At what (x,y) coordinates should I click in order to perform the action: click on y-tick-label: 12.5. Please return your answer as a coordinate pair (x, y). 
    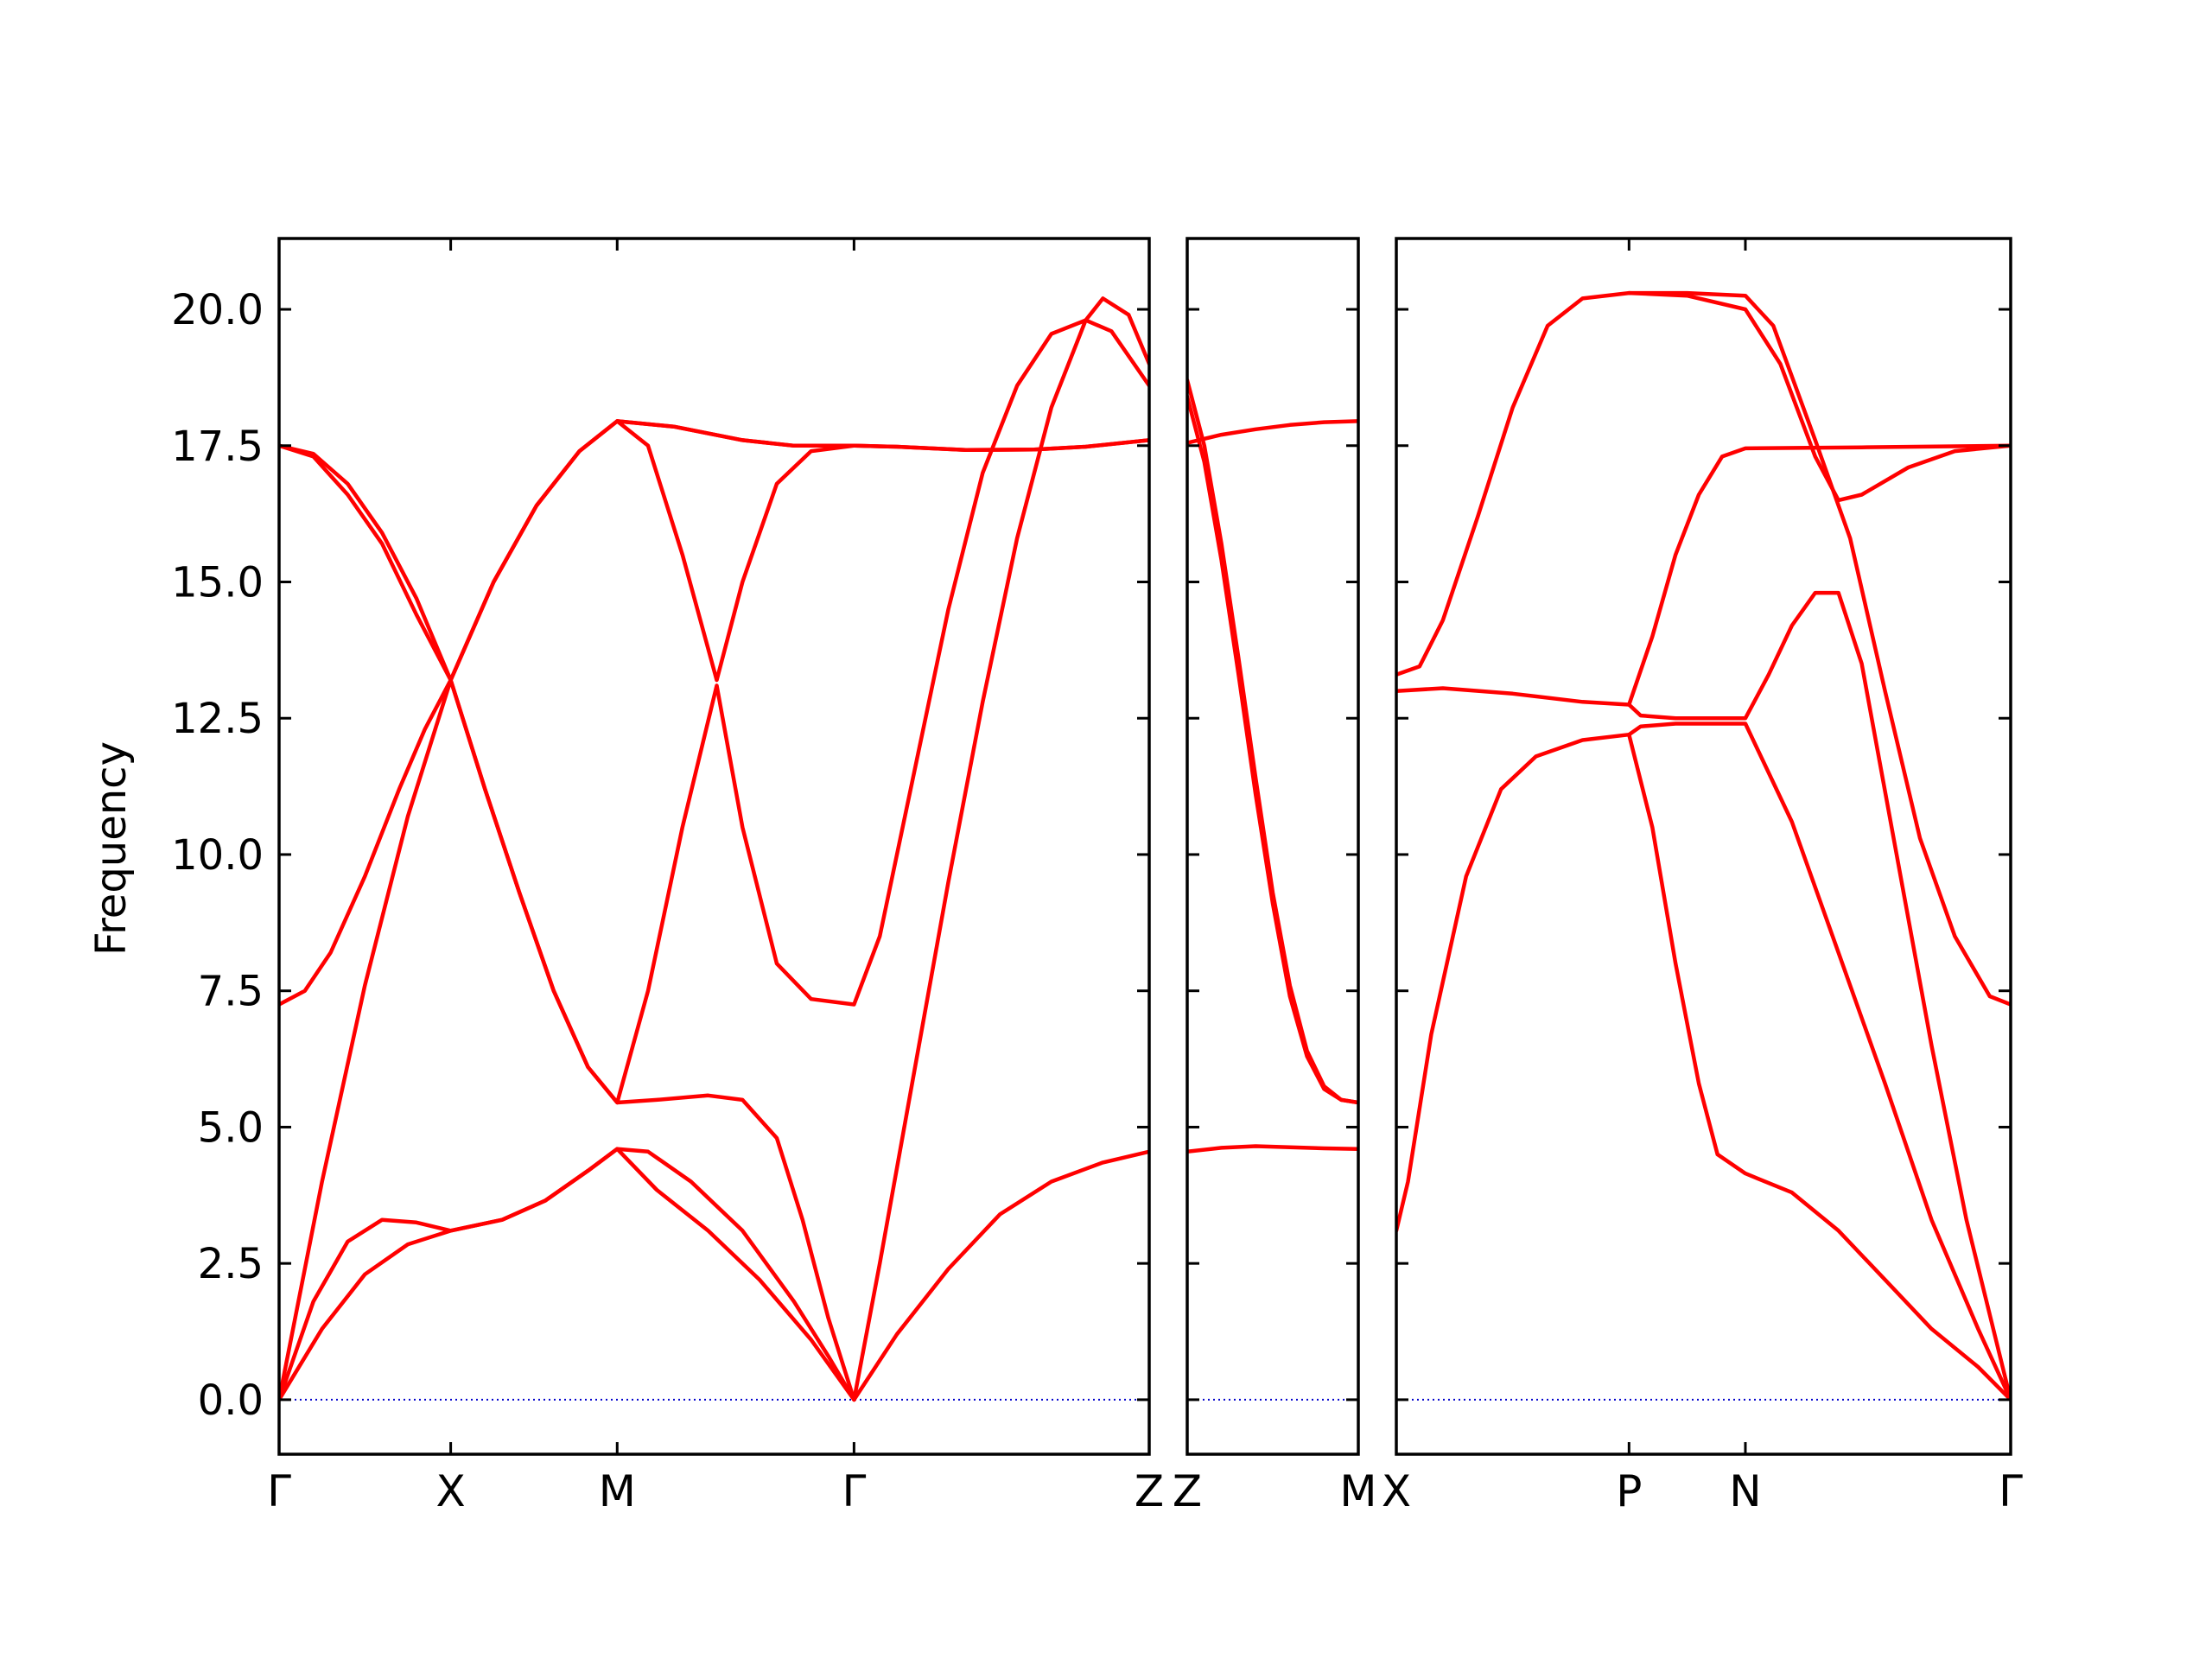
    Looking at the image, I should click on (217, 719).